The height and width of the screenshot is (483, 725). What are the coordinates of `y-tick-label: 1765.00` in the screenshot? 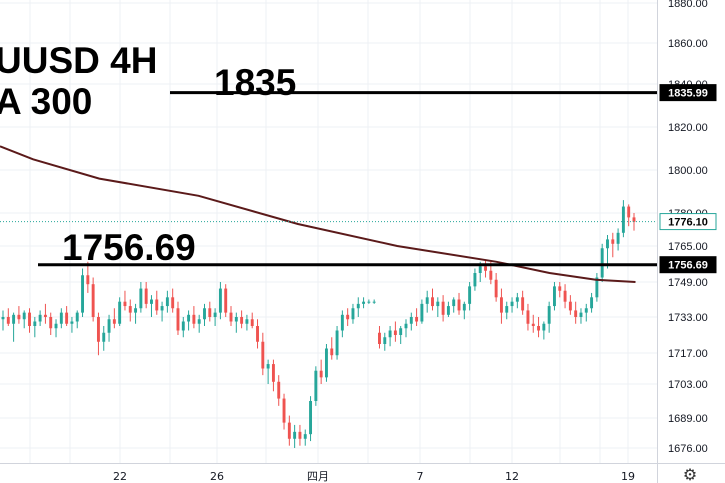 It's located at (688, 247).